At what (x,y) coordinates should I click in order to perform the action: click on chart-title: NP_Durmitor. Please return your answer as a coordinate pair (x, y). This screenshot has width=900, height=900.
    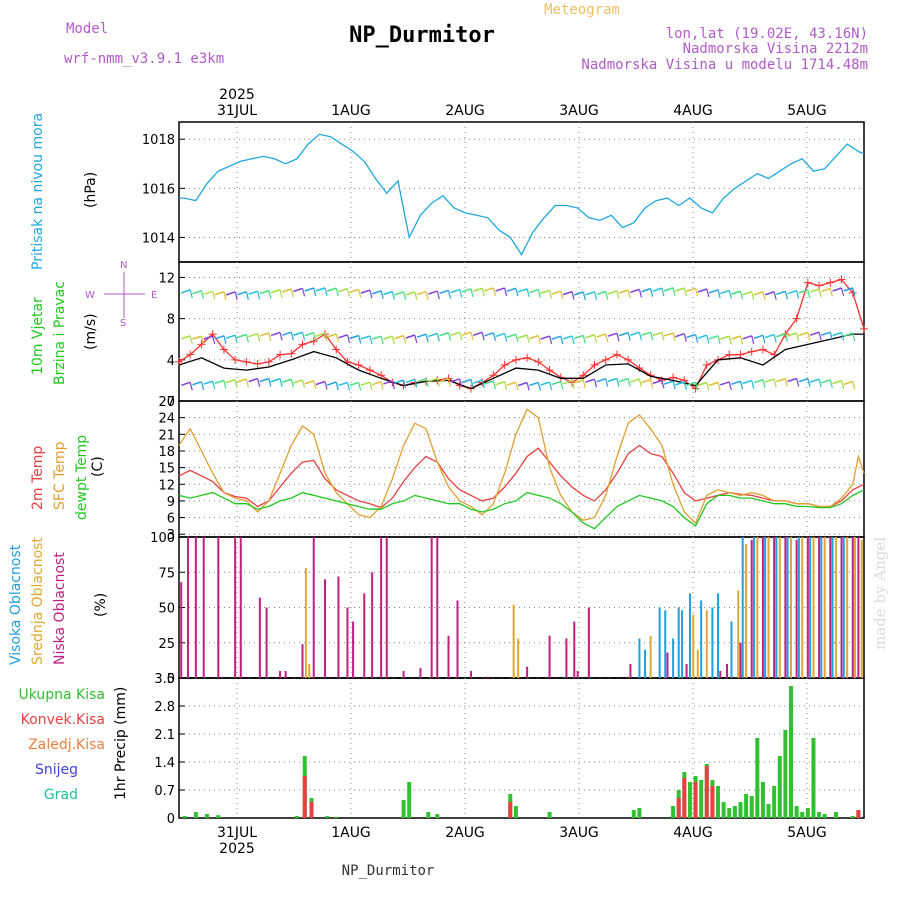
    Looking at the image, I should click on (422, 35).